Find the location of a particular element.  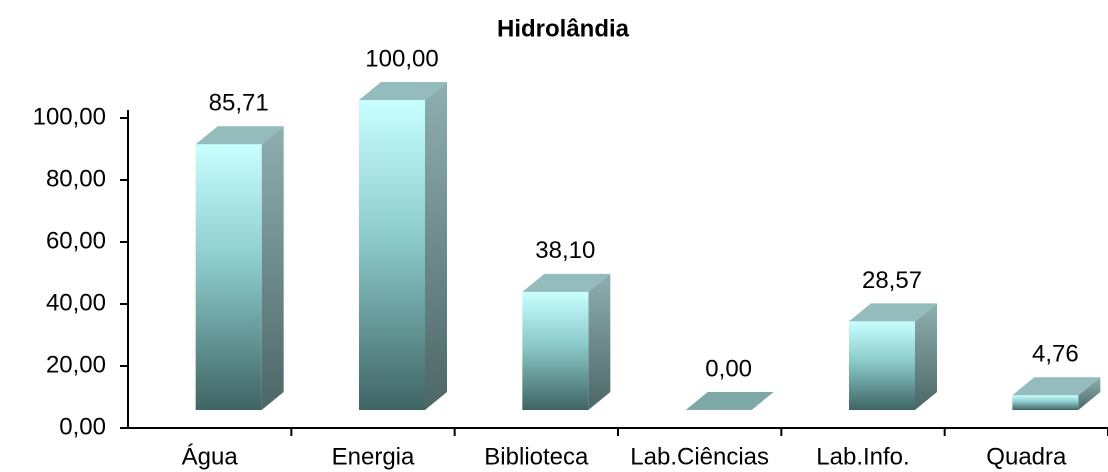

y-tick-label: 100,00 is located at coordinates (69, 116).